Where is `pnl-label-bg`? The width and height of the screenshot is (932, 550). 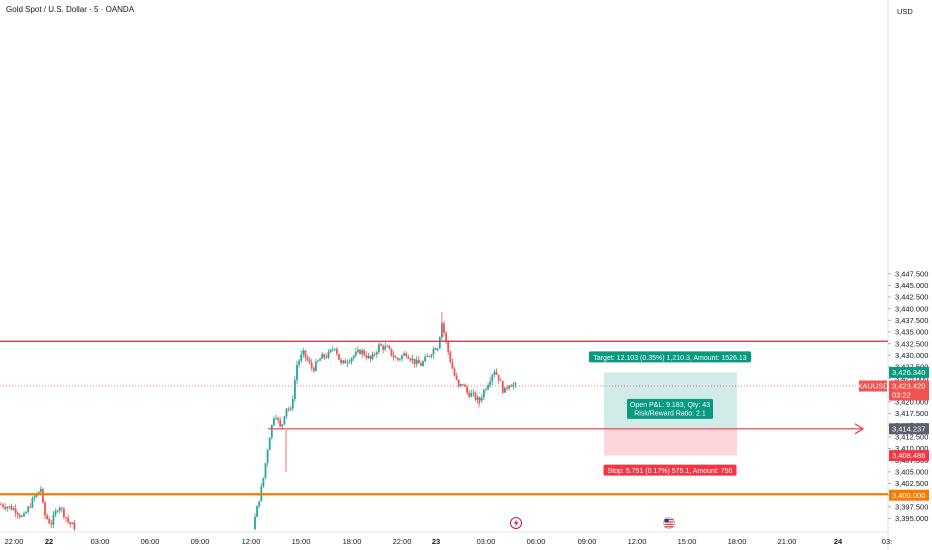 pnl-label-bg is located at coordinates (670, 408).